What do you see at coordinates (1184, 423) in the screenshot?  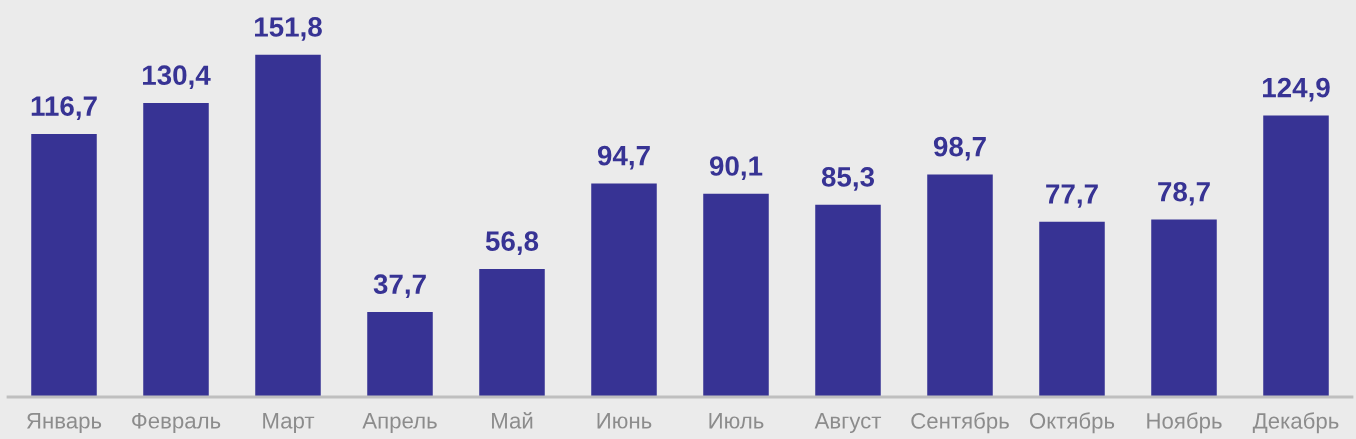 I see `x-tick-label: Ноябрь` at bounding box center [1184, 423].